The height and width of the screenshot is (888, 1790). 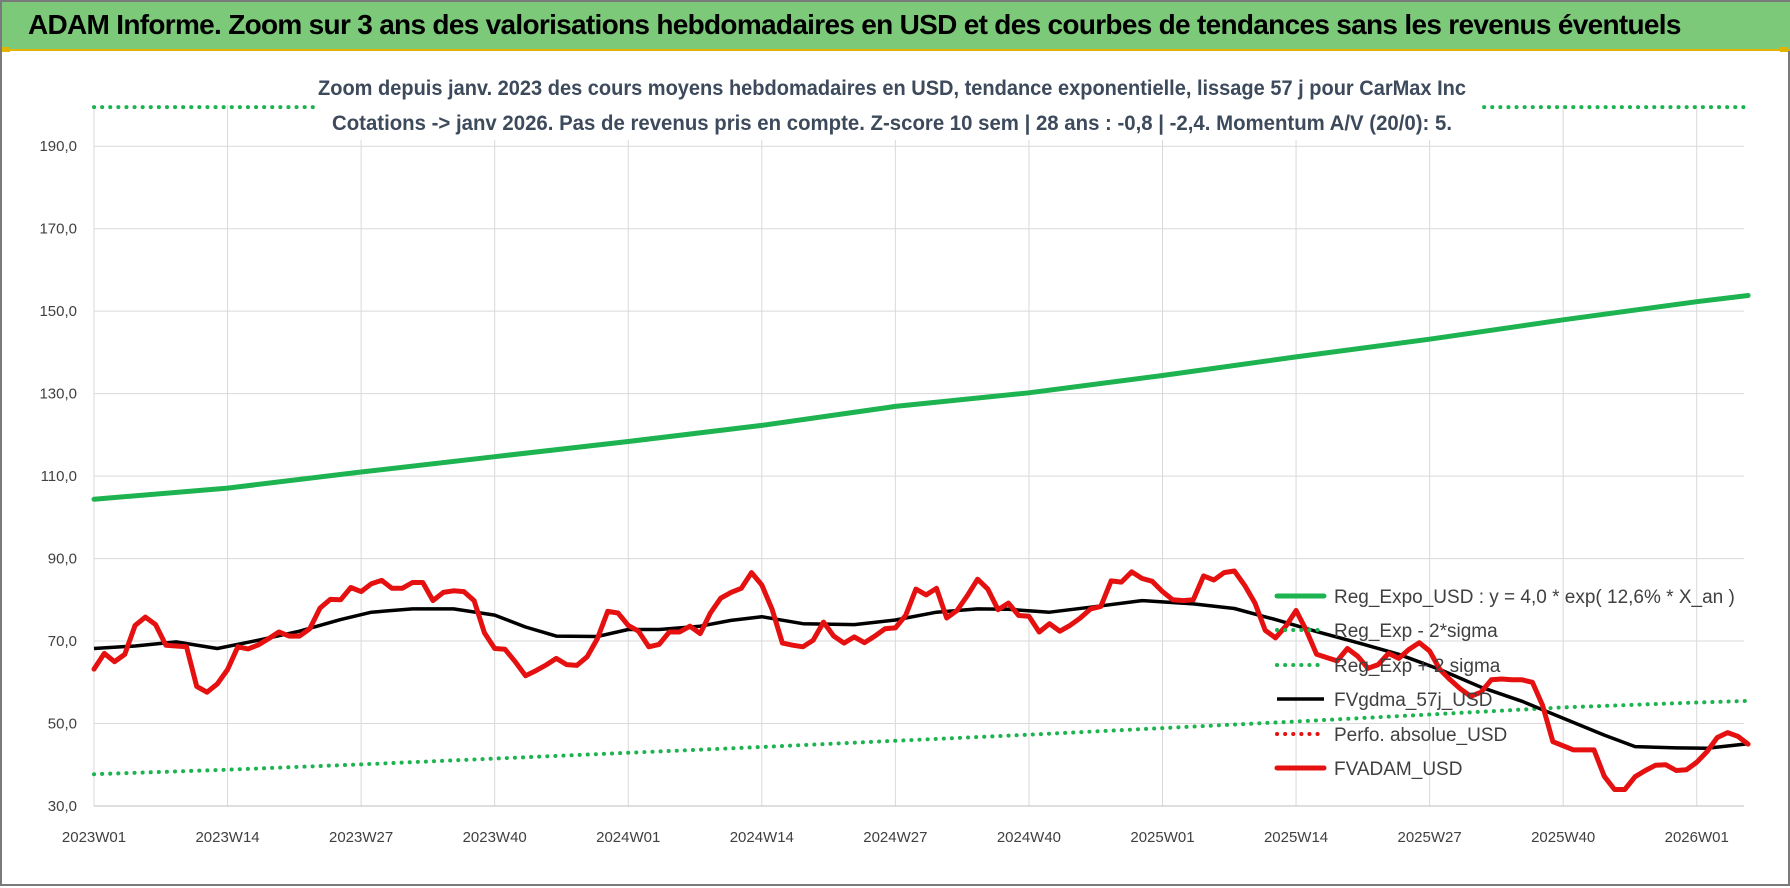 What do you see at coordinates (1697, 837) in the screenshot?
I see `x-tick-label: 2026W01` at bounding box center [1697, 837].